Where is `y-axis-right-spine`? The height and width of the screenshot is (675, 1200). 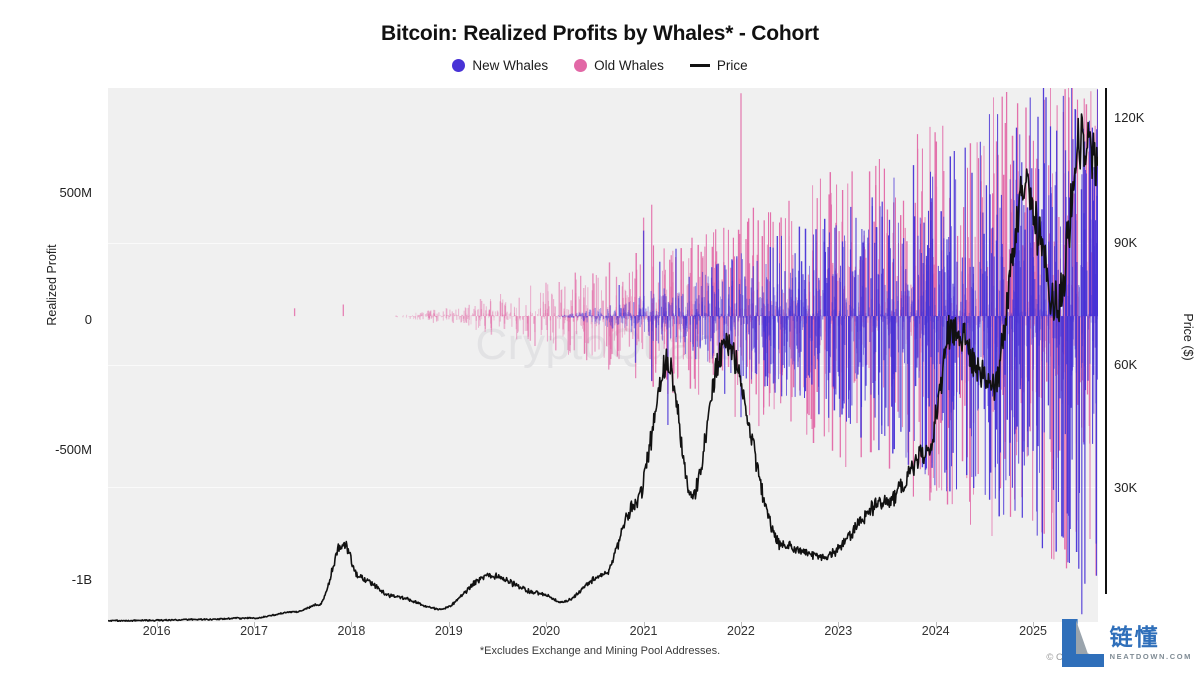 y-axis-right-spine is located at coordinates (1106, 341).